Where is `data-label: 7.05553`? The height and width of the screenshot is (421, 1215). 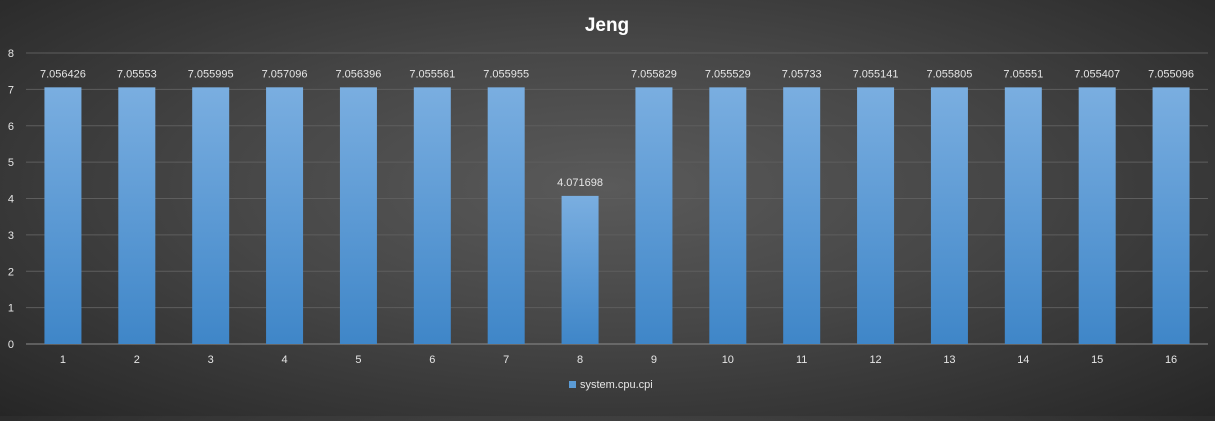
data-label: 7.05553 is located at coordinates (137, 74).